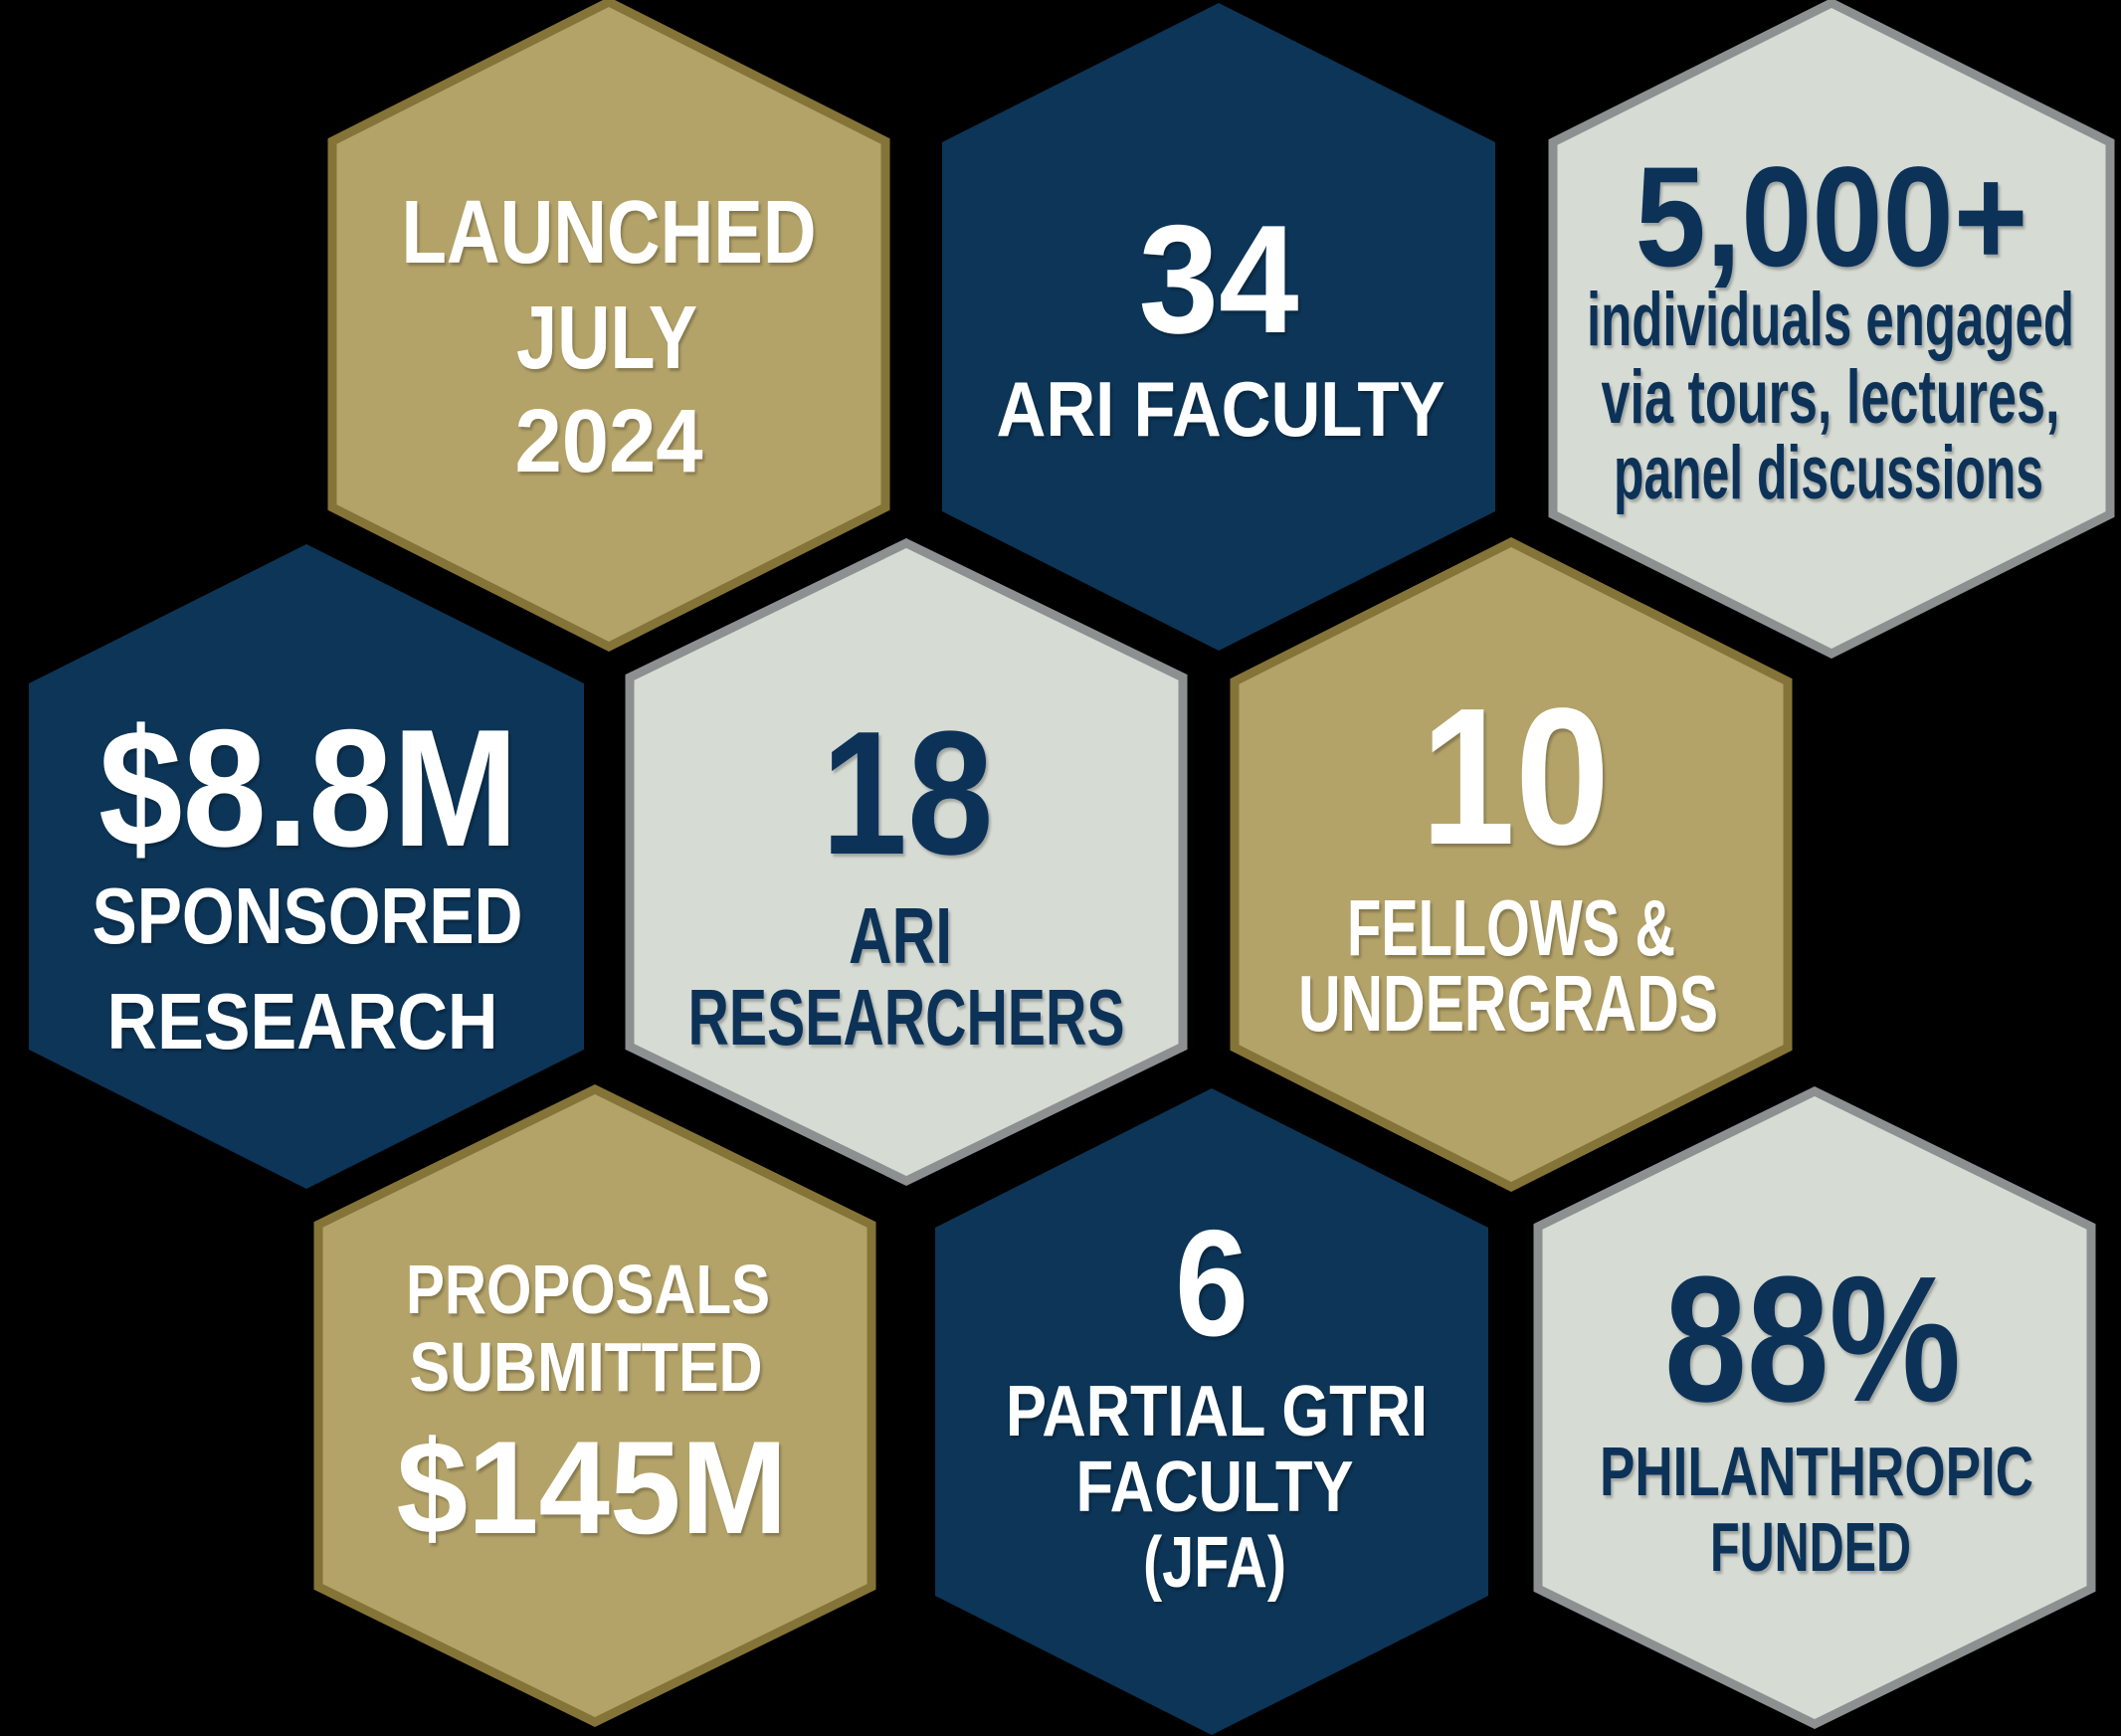 This screenshot has height=1736, width=2121. What do you see at coordinates (1816, 1472) in the screenshot?
I see `svg-text: PHILANTHROPIC` at bounding box center [1816, 1472].